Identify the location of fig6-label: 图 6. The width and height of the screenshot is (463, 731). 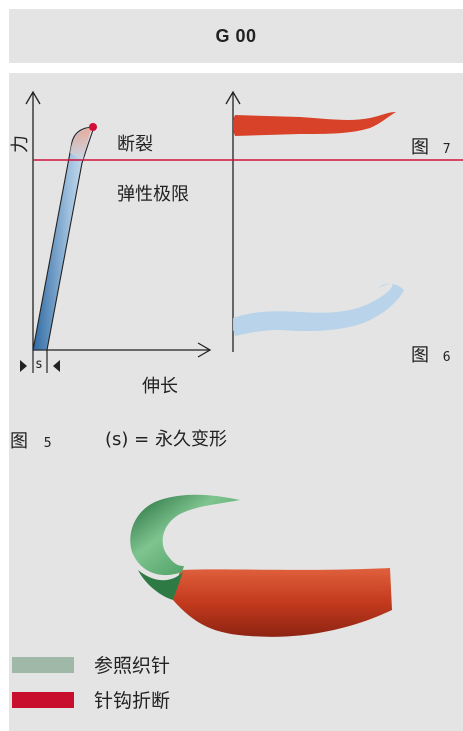
(431, 354).